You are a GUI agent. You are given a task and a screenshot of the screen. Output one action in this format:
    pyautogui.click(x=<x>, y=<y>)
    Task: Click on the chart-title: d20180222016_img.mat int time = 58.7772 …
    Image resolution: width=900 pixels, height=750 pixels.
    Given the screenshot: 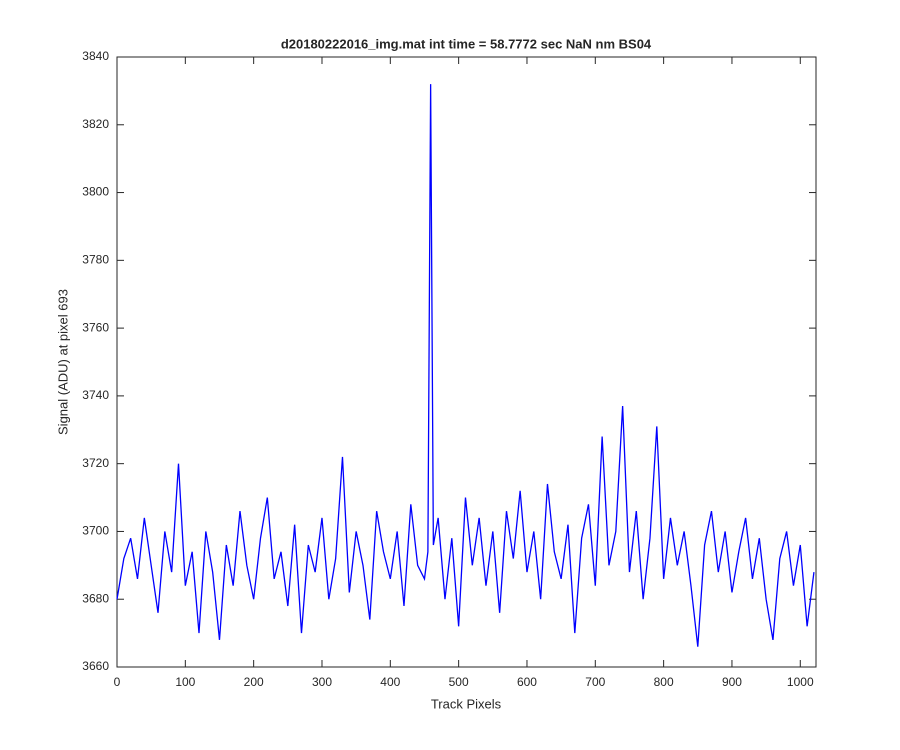 What is the action you would take?
    pyautogui.click(x=466, y=43)
    